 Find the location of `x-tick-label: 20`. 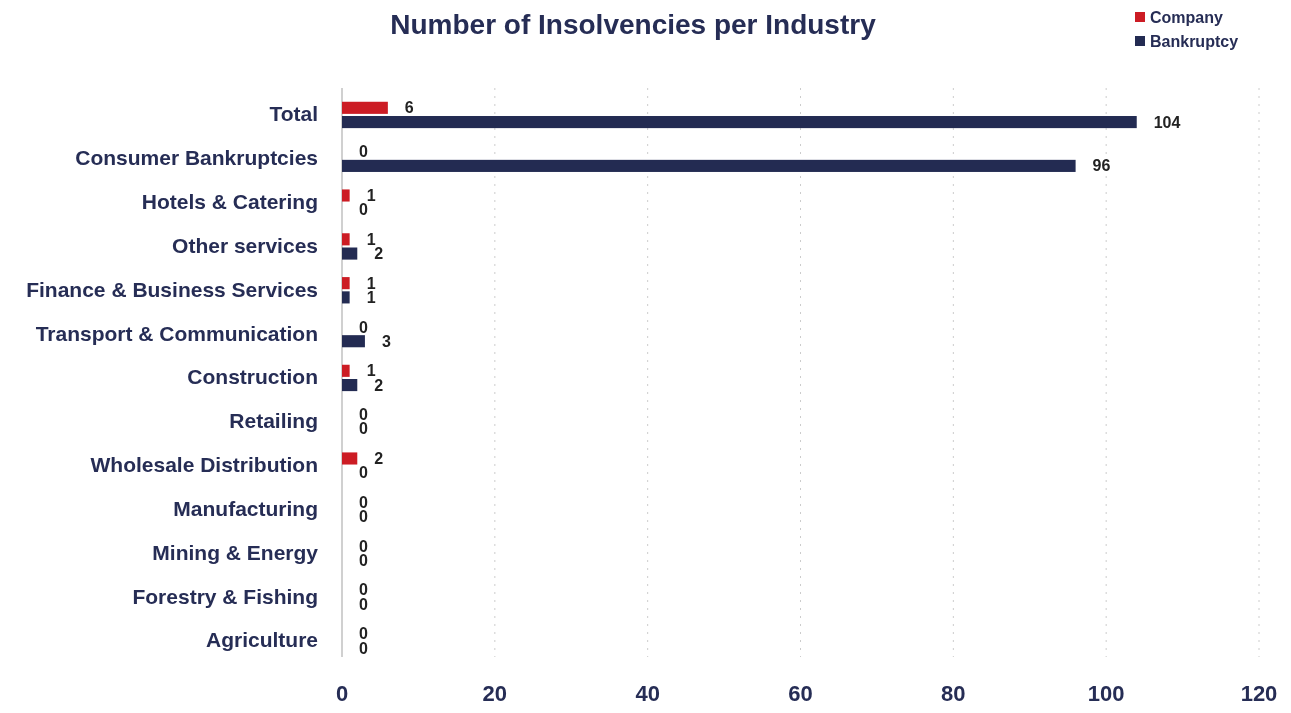

x-tick-label: 20 is located at coordinates (495, 693).